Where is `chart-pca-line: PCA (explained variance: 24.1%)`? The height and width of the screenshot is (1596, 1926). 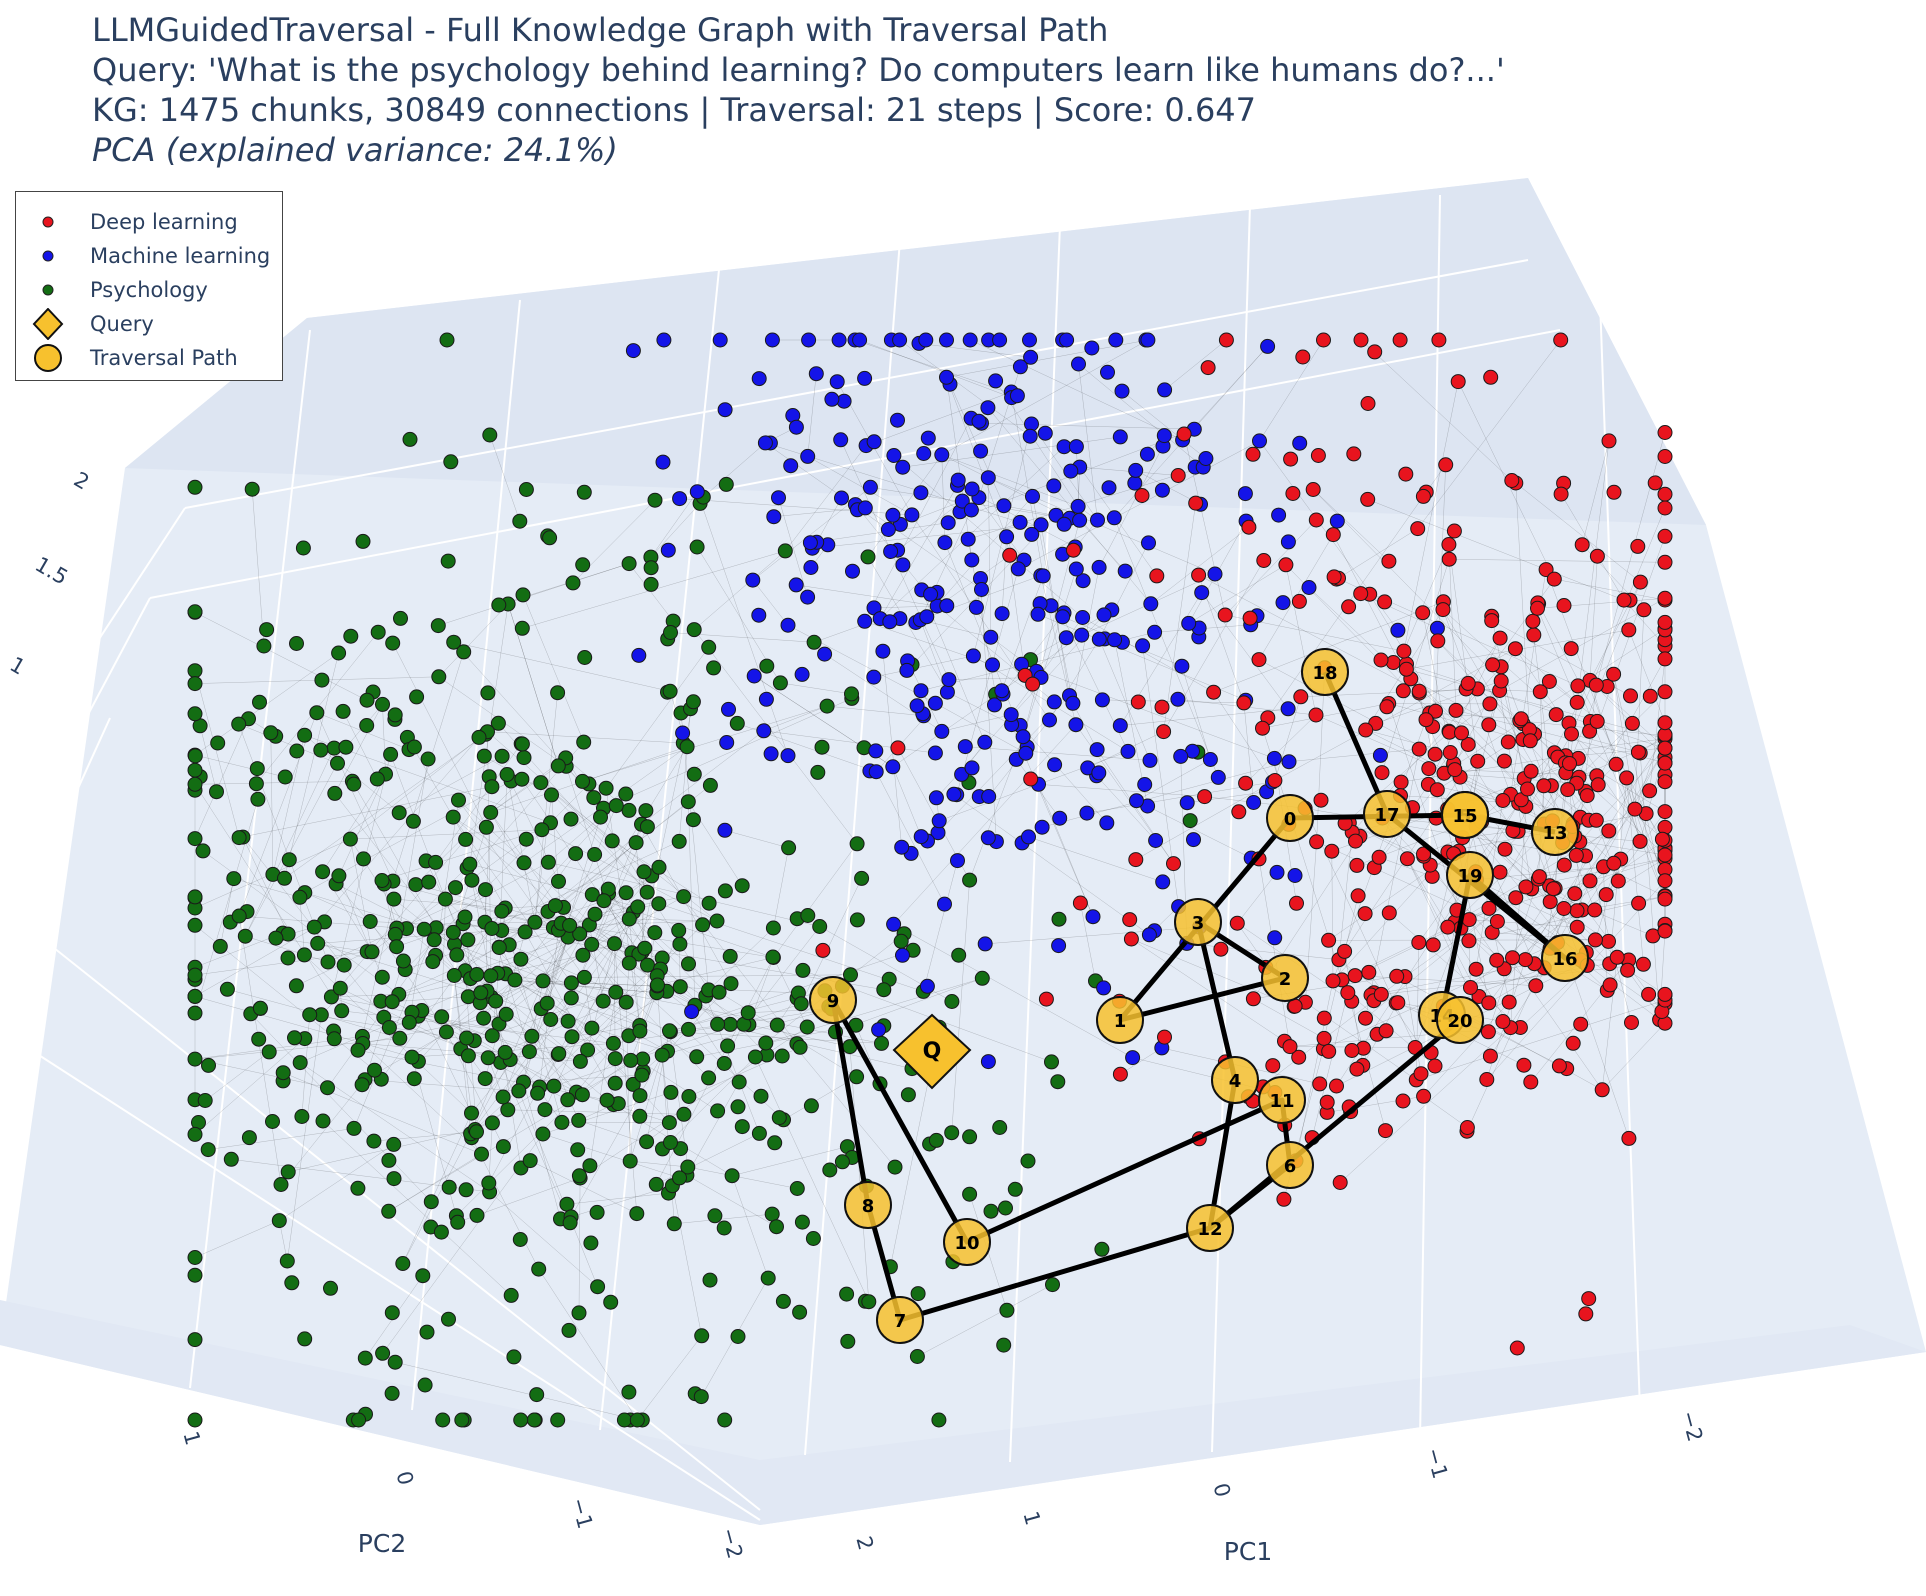 chart-pca-line: PCA (explained variance: 24.1%) is located at coordinates (355, 150).